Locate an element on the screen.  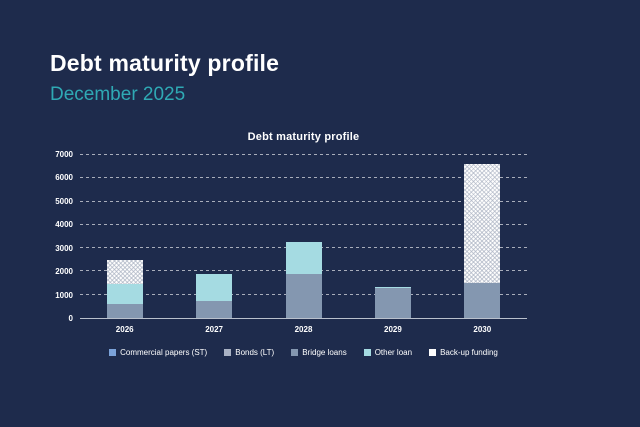
legend-label-back-up-funding: Back-up funding is located at coordinates (469, 352).